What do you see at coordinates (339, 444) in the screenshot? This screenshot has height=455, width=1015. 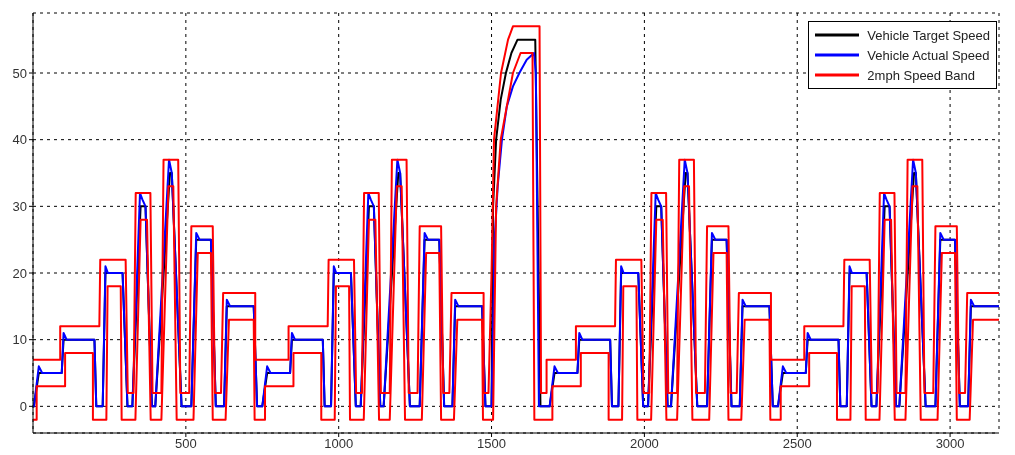 I see `x-tick-label: 1000` at bounding box center [339, 444].